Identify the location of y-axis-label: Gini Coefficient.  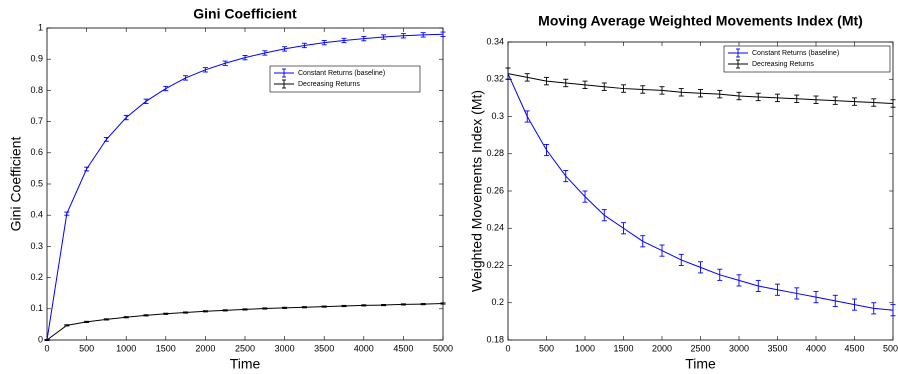
(16, 184).